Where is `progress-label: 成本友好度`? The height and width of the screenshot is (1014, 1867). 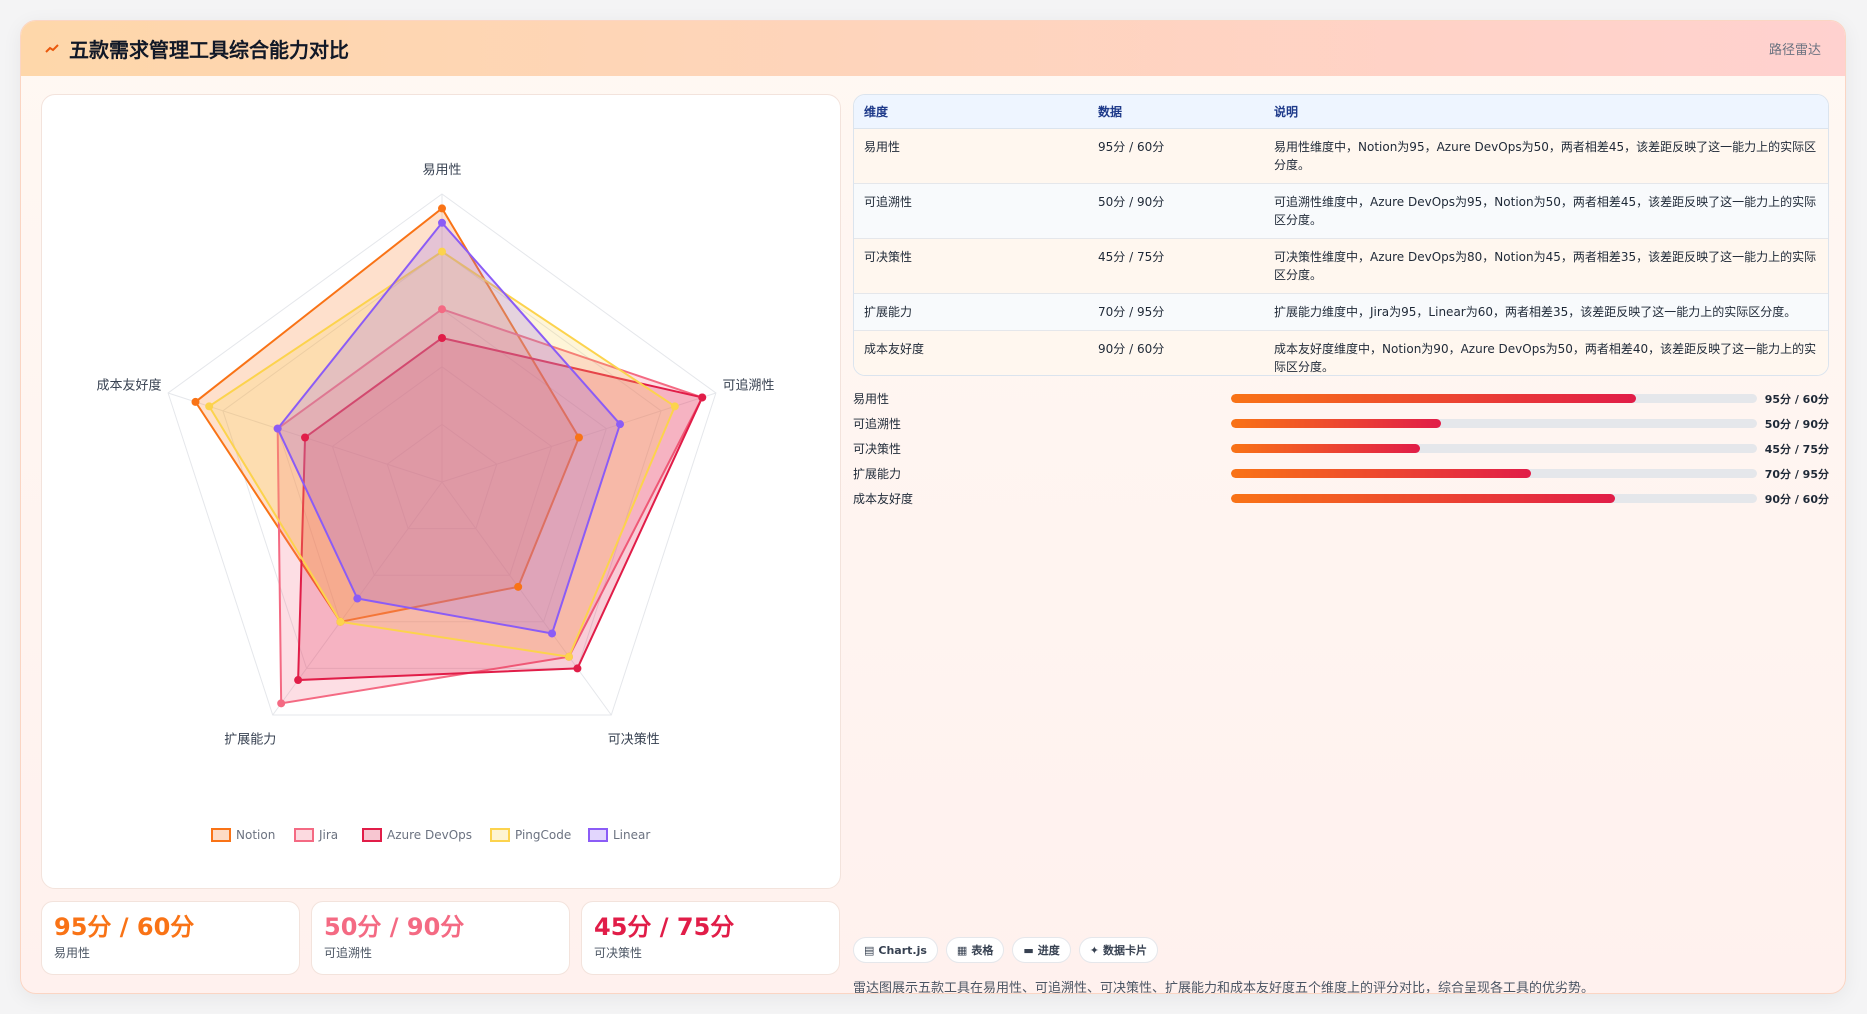
progress-label: 成本友好度 is located at coordinates (883, 499).